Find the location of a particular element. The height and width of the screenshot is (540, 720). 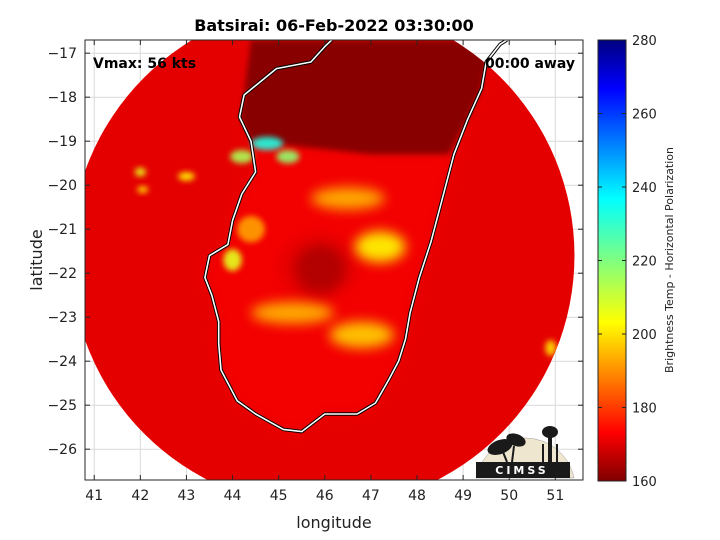

x-tick-label: 48 is located at coordinates (417, 496).